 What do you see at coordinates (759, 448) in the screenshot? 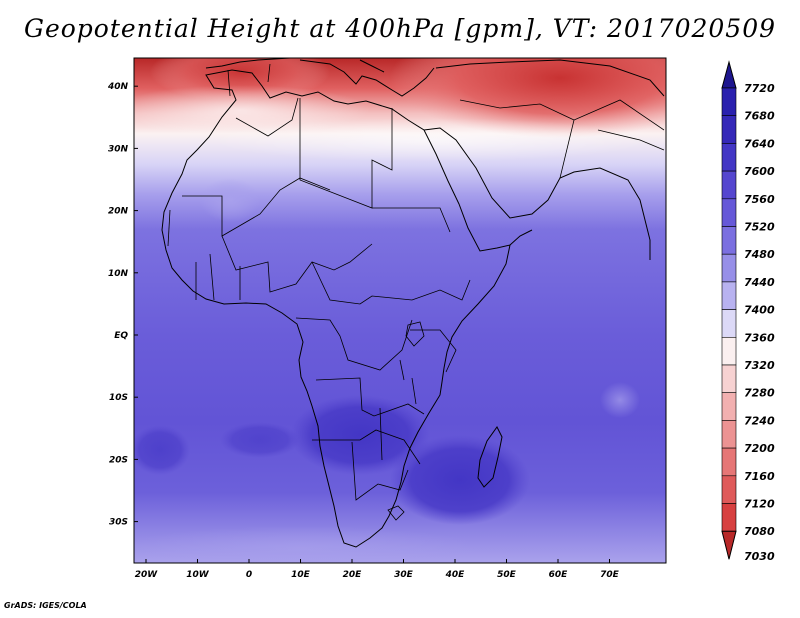
I see `colorbar-level-label: 7200` at bounding box center [759, 448].